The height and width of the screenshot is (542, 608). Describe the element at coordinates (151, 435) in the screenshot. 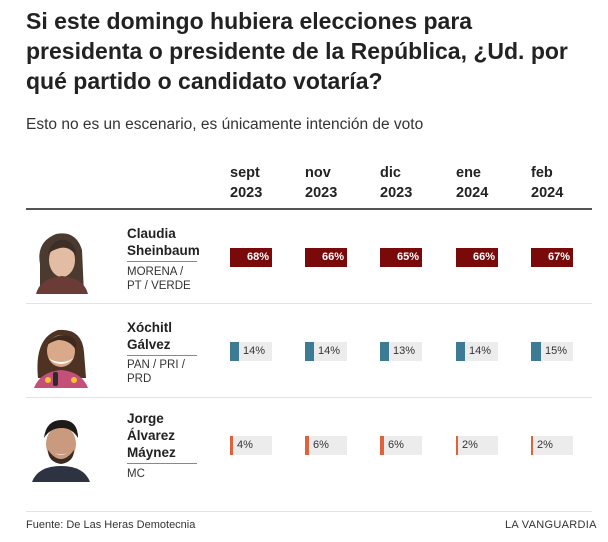

I see `candidate-name: Jorge Álvarez Máynez` at that location.